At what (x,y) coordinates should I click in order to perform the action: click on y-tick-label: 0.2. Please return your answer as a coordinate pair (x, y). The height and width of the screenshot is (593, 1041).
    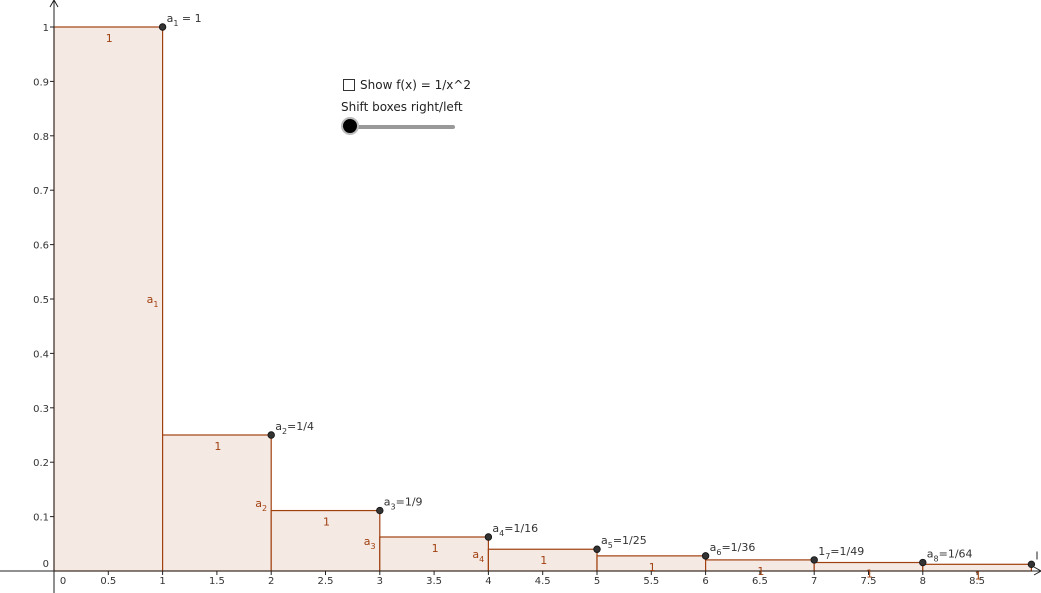
    Looking at the image, I should click on (41, 463).